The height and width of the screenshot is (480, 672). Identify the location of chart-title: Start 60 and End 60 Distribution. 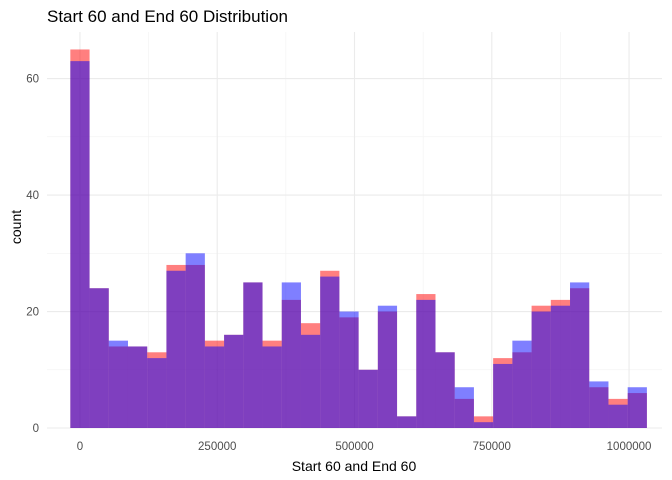
(167, 16).